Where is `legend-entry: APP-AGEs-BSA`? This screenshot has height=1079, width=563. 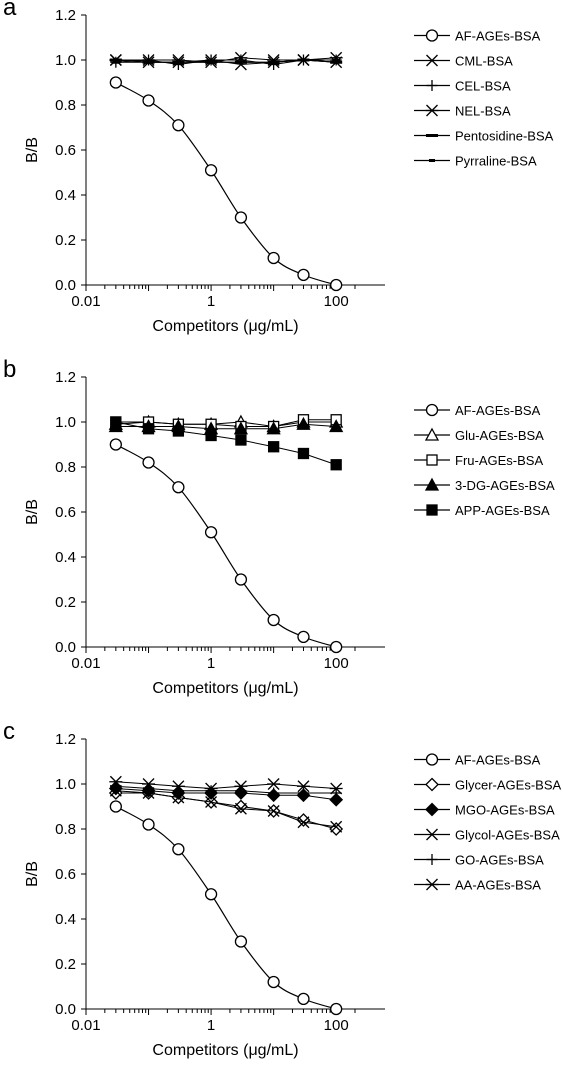
legend-entry: APP-AGEs-BSA is located at coordinates (482, 510).